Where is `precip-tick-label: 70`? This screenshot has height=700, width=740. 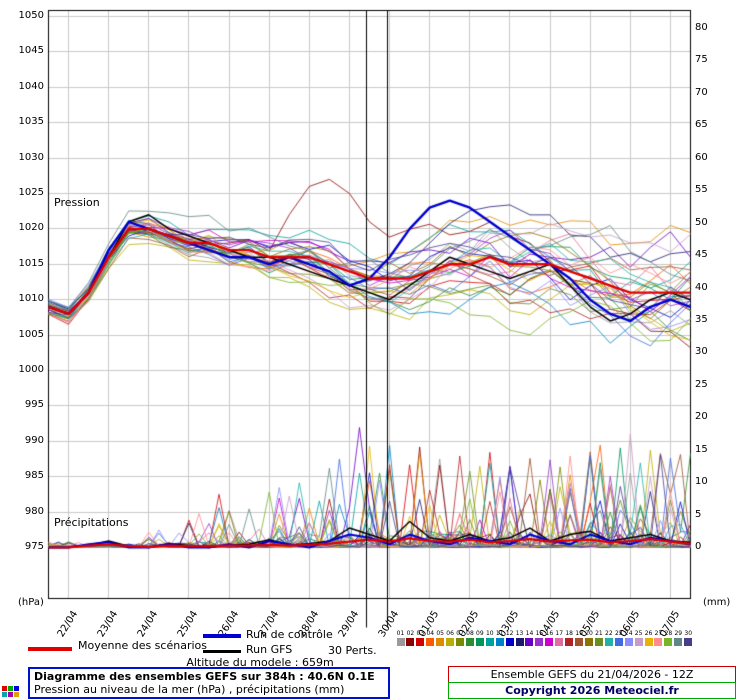 precip-tick-label: 70 is located at coordinates (701, 92).